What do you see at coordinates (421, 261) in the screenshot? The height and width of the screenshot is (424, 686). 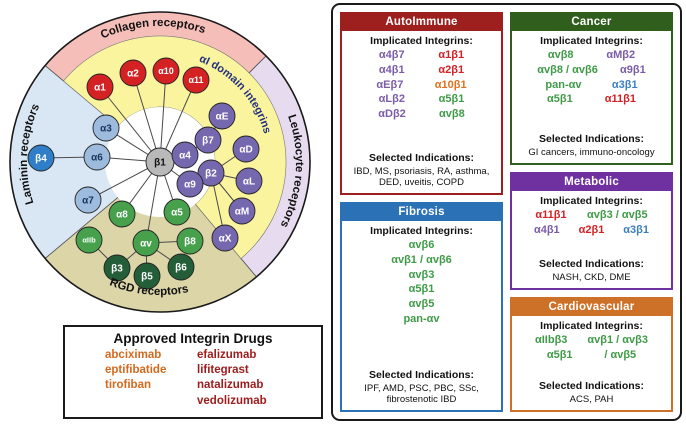 I see `integrin-row: αvβ1 / αvβ6` at bounding box center [421, 261].